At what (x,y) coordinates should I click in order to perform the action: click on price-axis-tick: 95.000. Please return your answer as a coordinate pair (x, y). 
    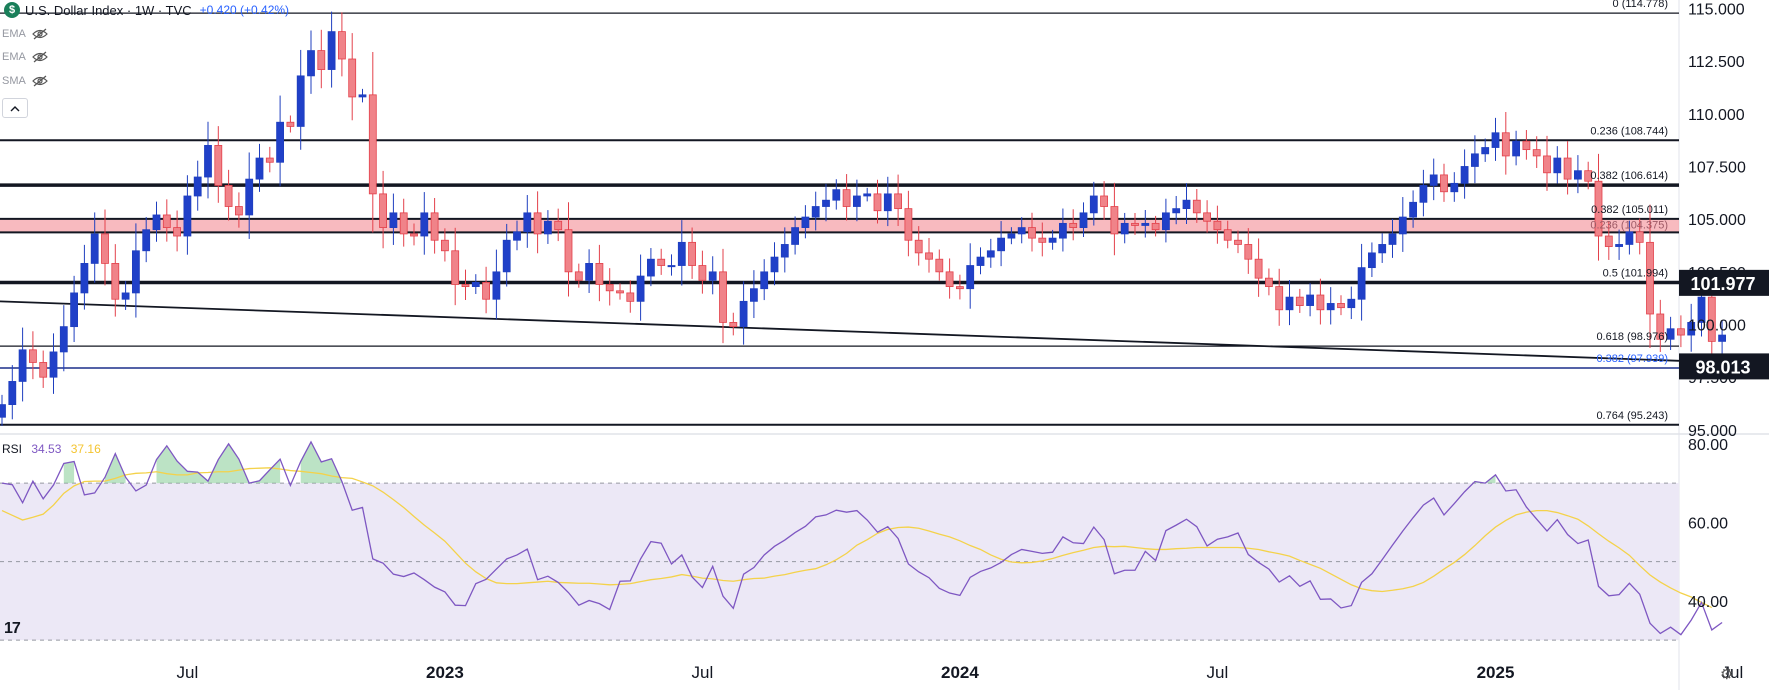
    Looking at the image, I should click on (1712, 431).